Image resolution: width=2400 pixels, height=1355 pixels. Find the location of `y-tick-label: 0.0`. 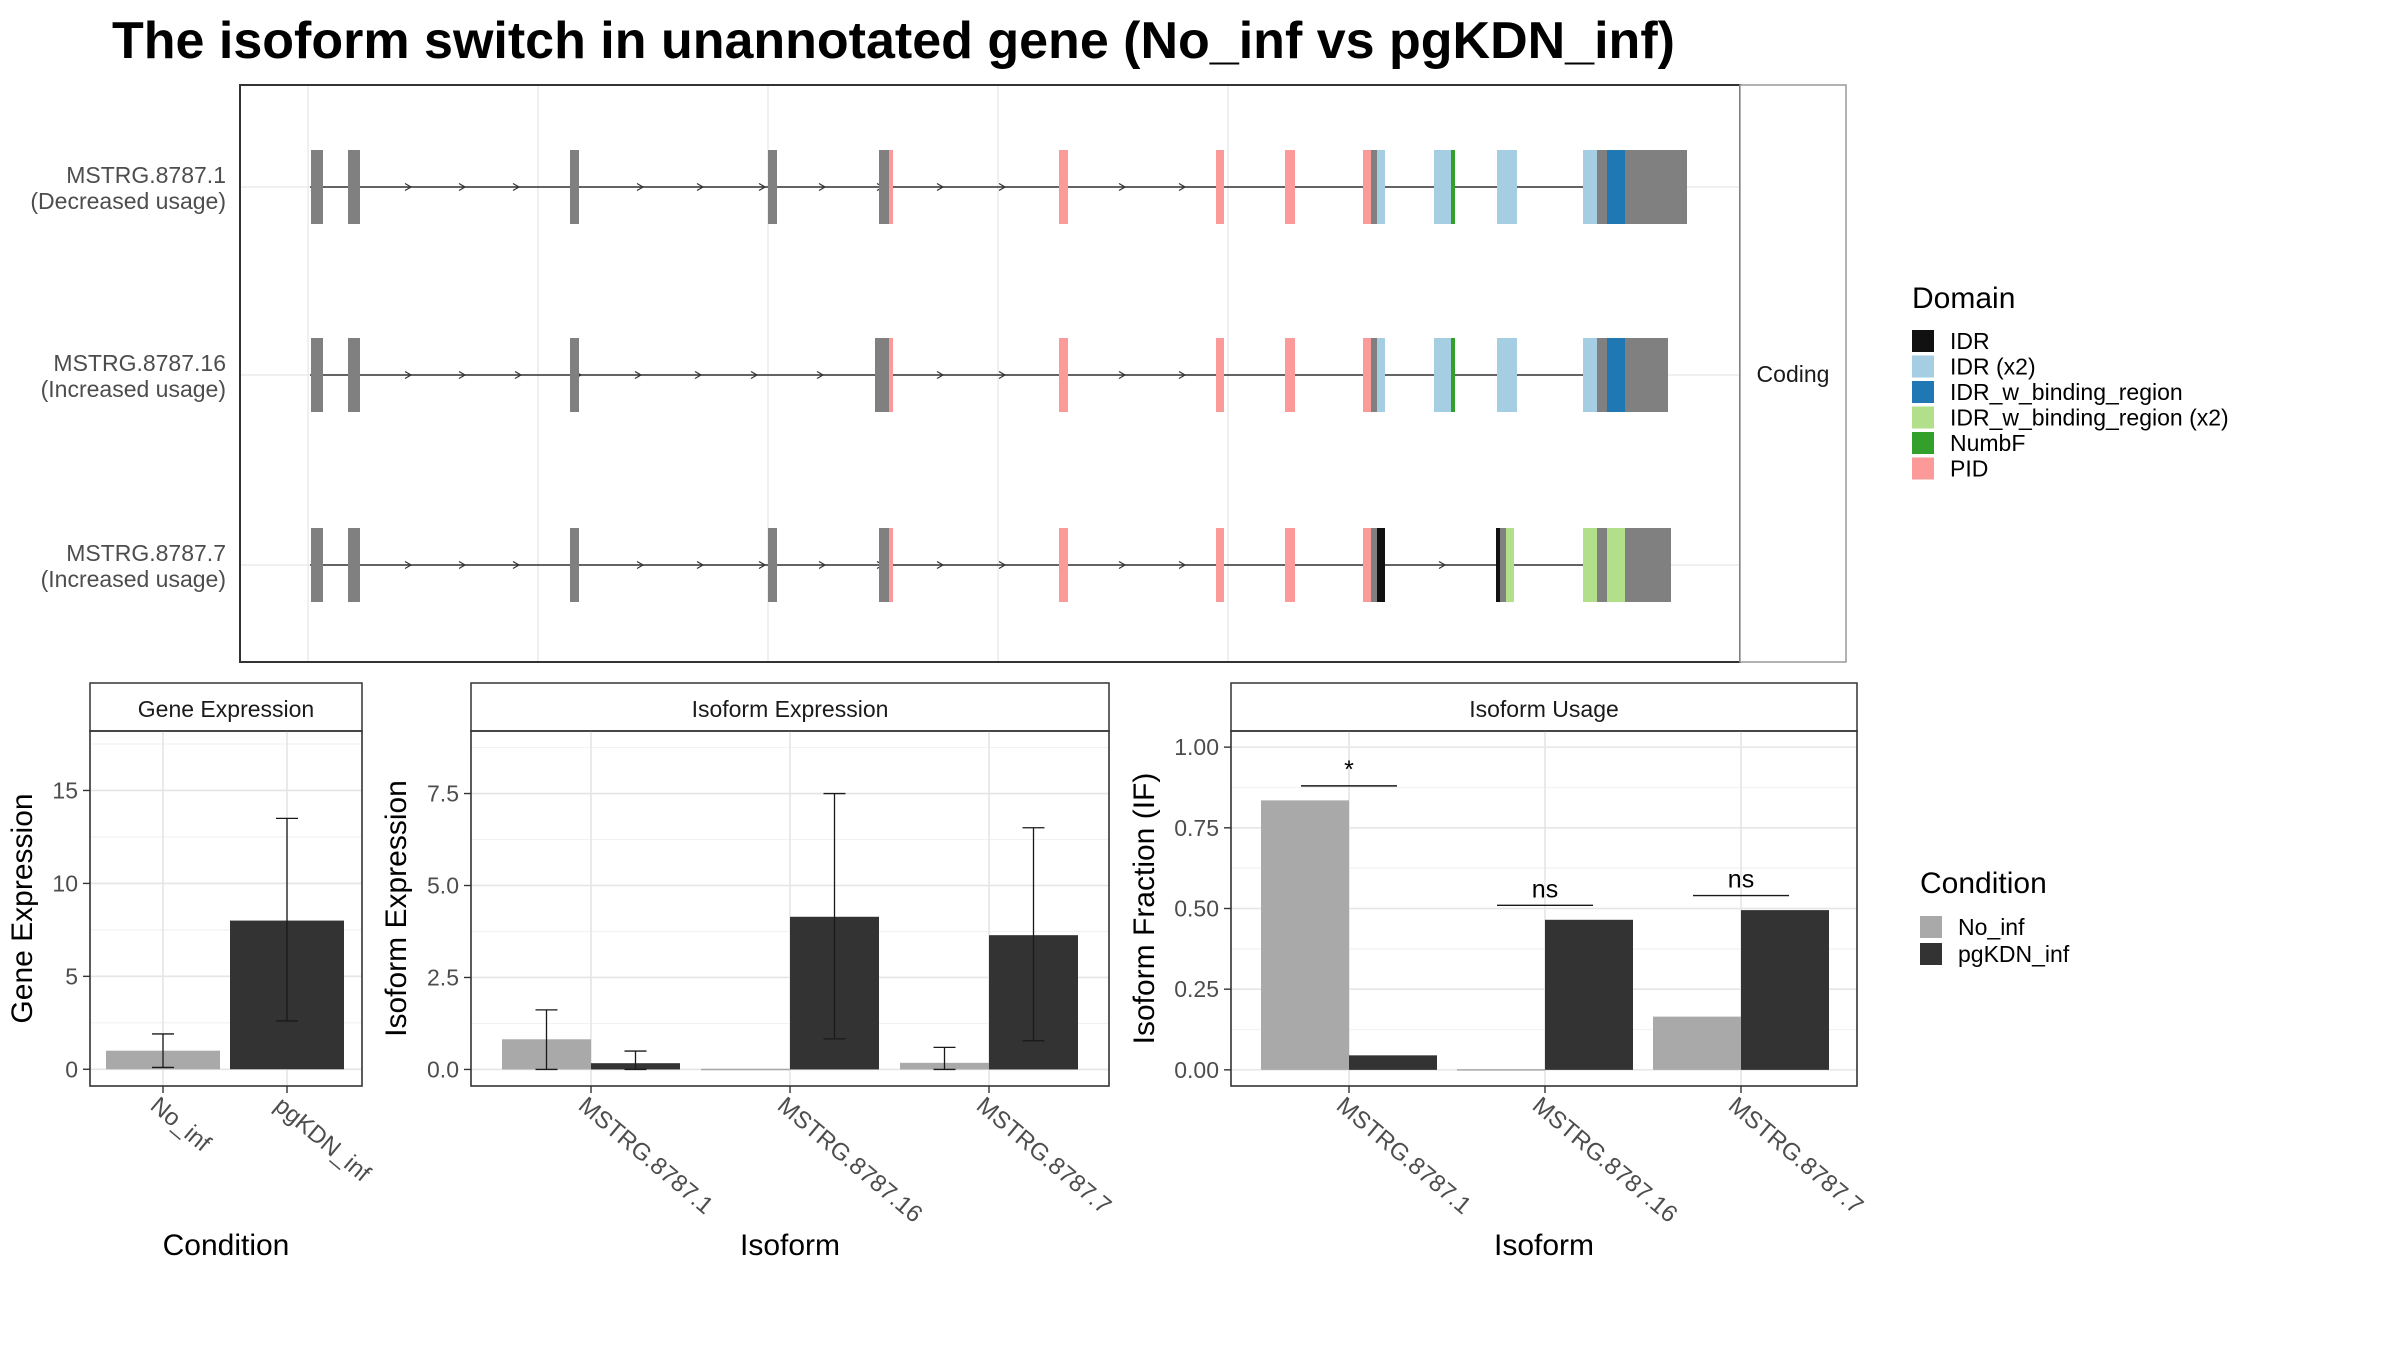

y-tick-label: 0.0 is located at coordinates (443, 1069).